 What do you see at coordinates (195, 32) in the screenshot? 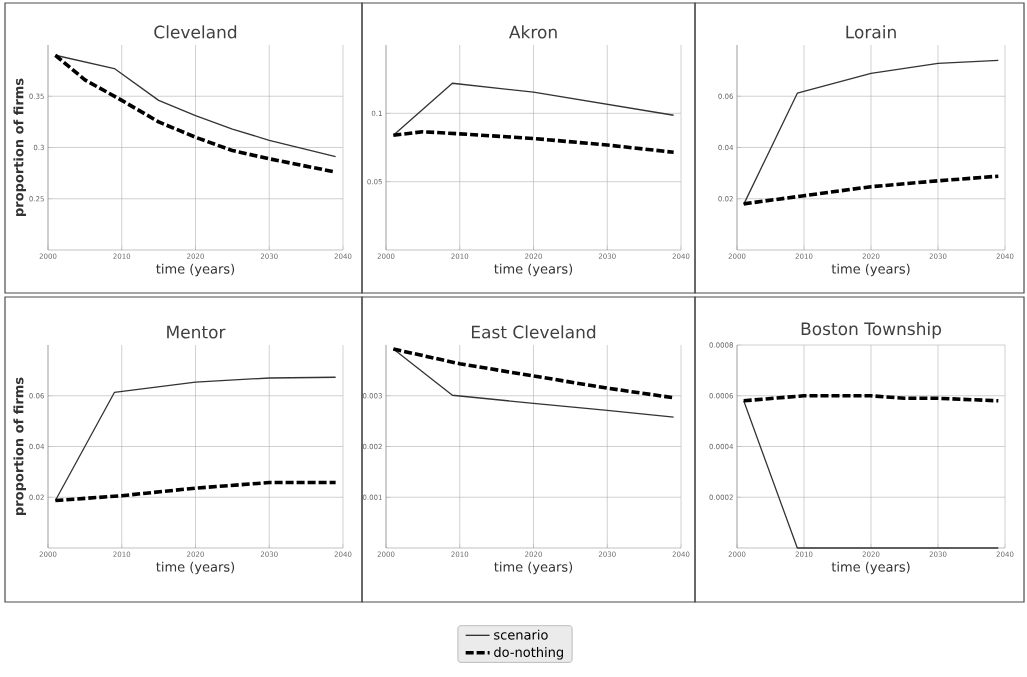
I see `chart-title: Cleveland` at bounding box center [195, 32].